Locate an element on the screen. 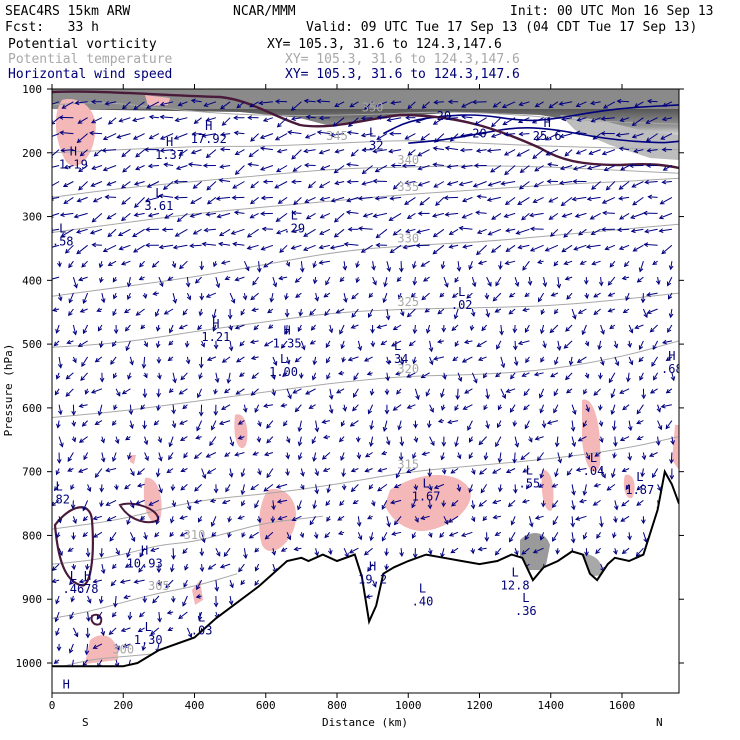 The width and height of the screenshot is (740, 740). pv-extremum-value: 1.35 is located at coordinates (287, 343).